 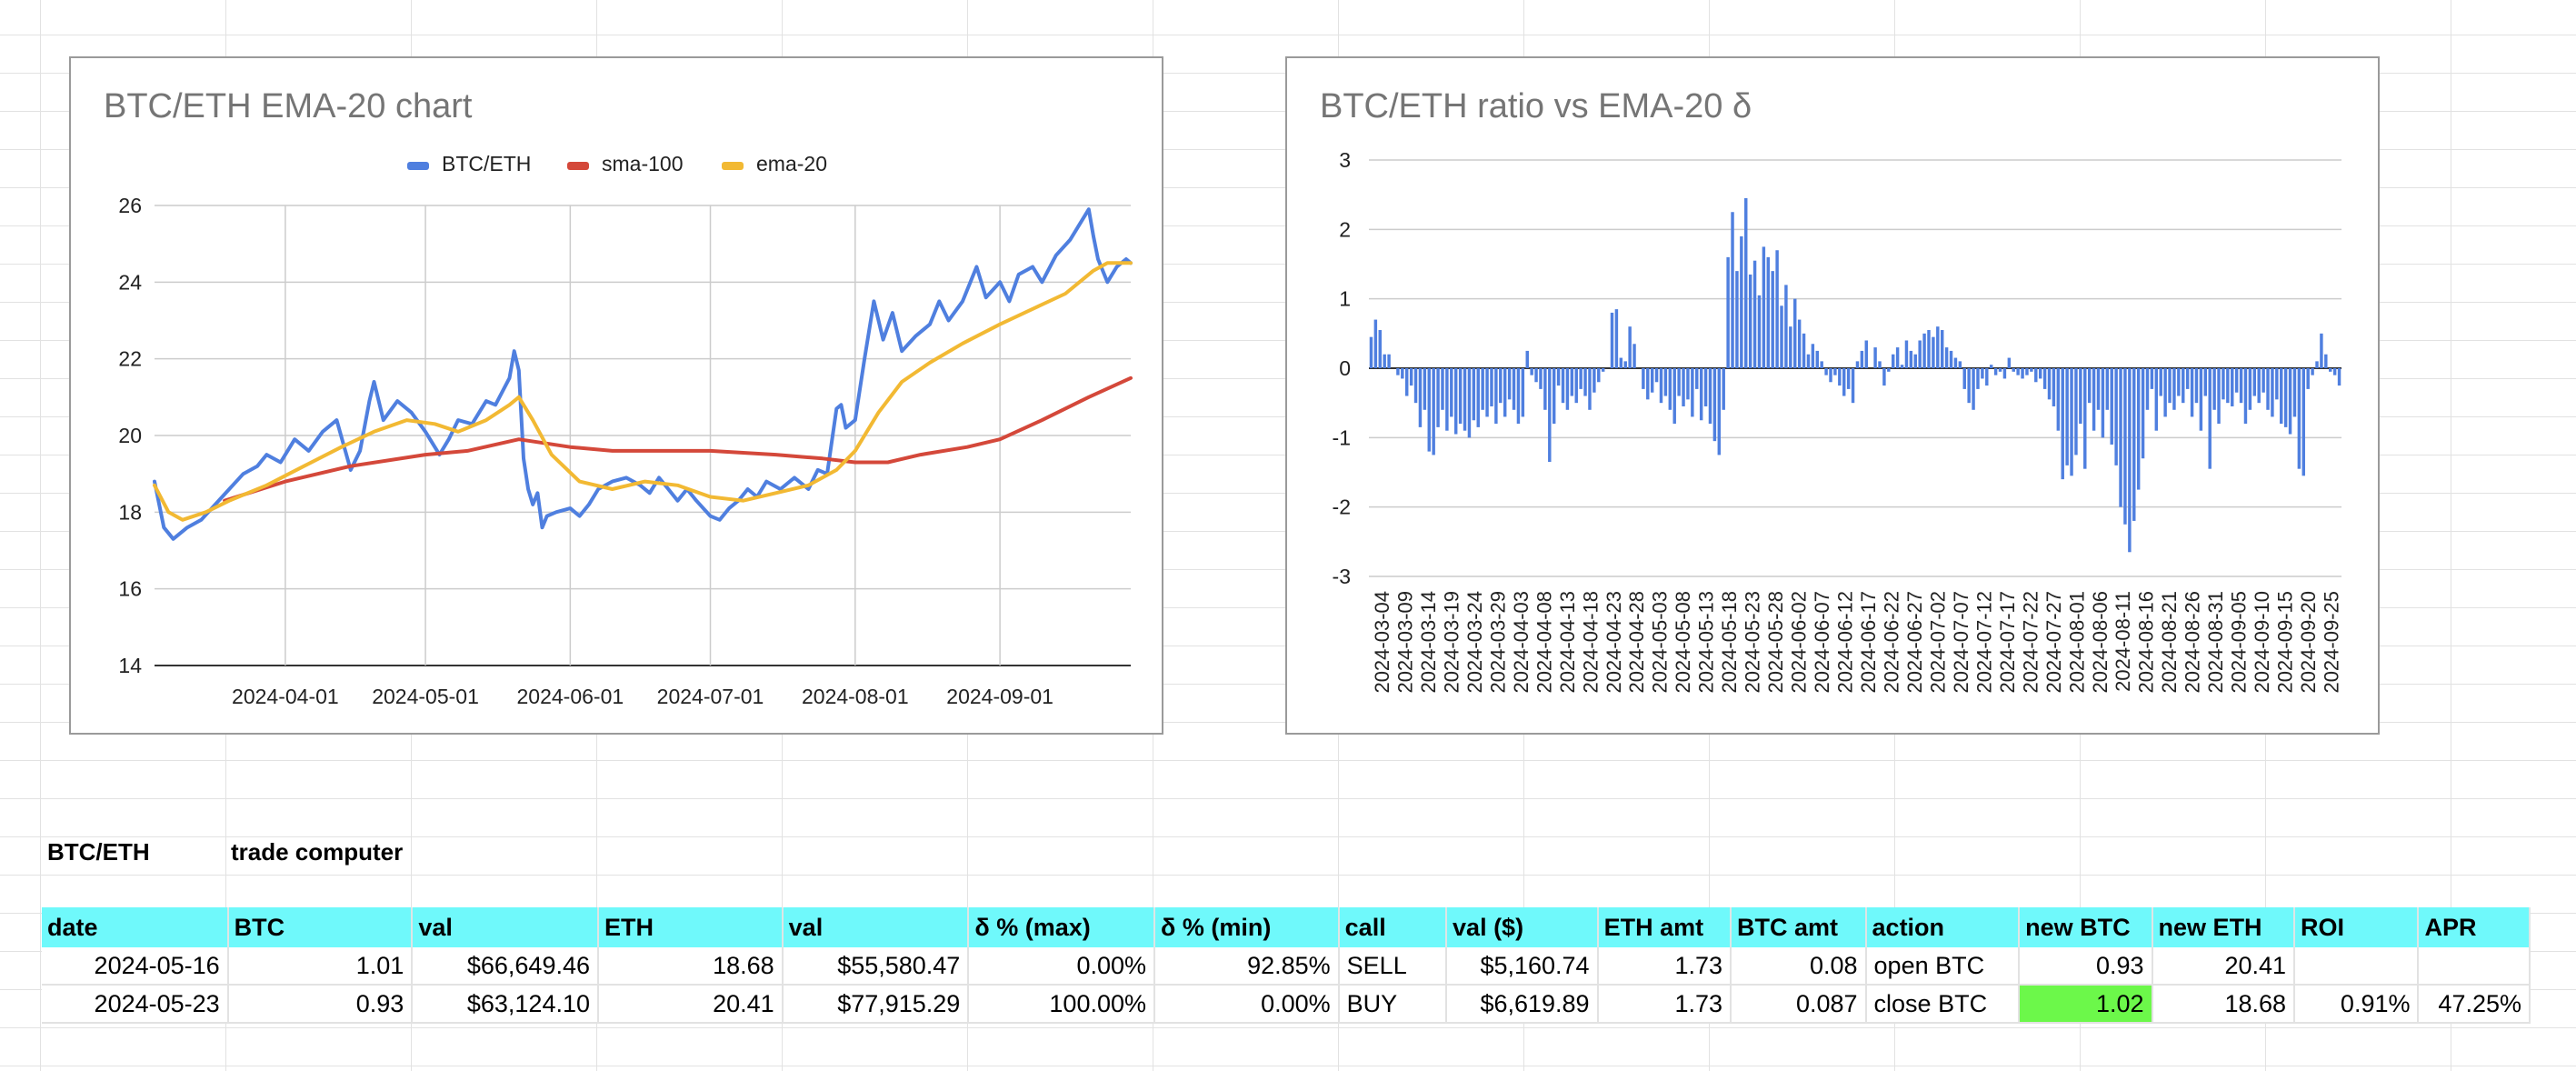 What do you see at coordinates (1683, 642) in the screenshot?
I see `x-tick-label: 2024-05-08` at bounding box center [1683, 642].